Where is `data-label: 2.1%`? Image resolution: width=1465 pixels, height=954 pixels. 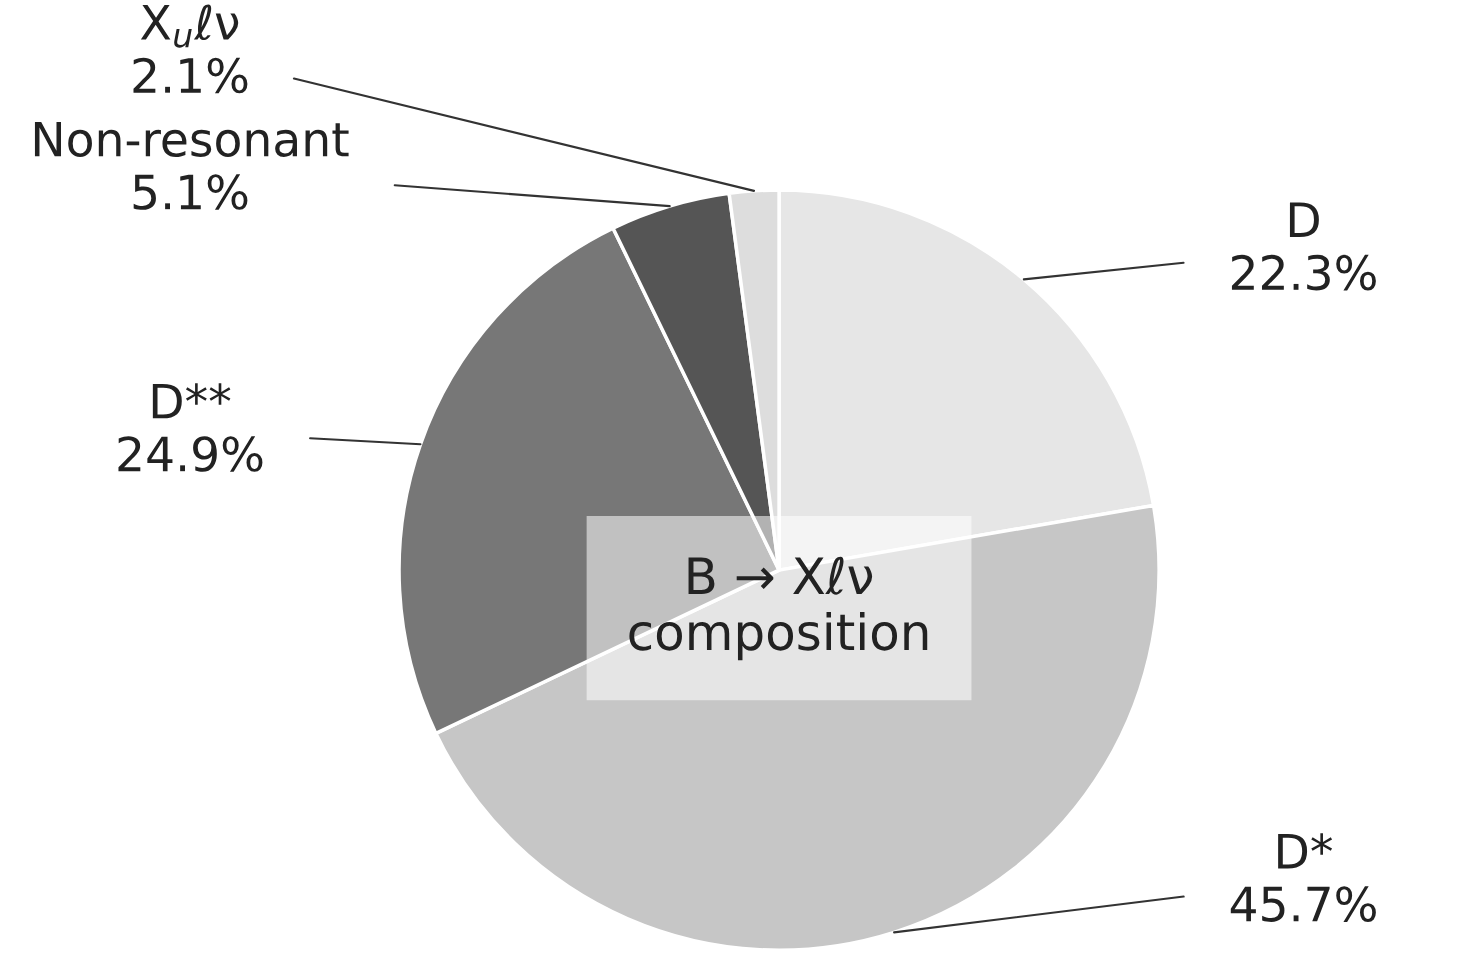 data-label: 2.1% is located at coordinates (190, 75).